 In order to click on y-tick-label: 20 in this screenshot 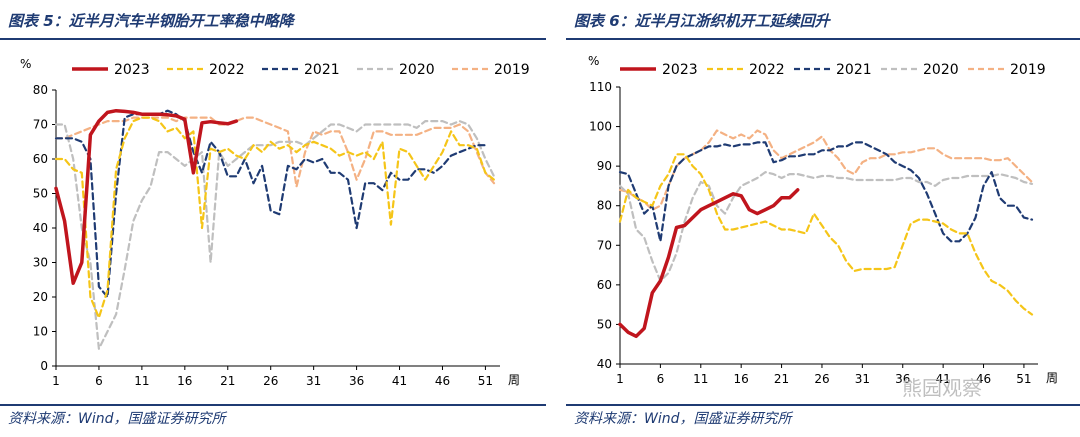, I will do `click(40, 297)`.